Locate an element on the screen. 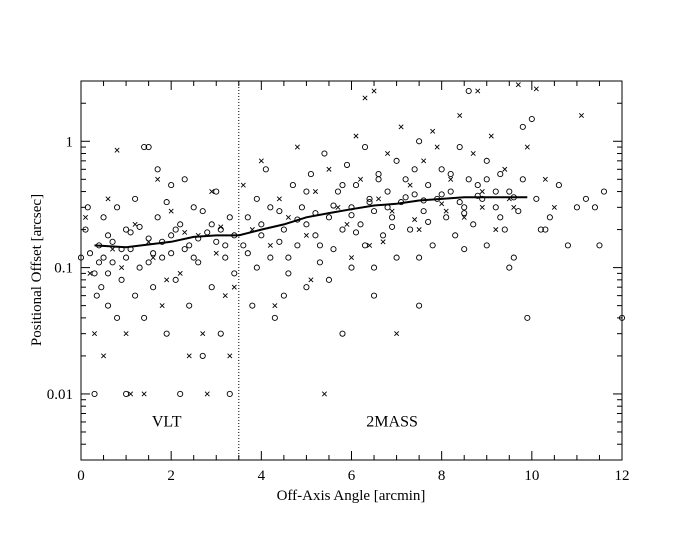  x-axis-label: Off-Axis Angle [arcmin] is located at coordinates (351, 496).